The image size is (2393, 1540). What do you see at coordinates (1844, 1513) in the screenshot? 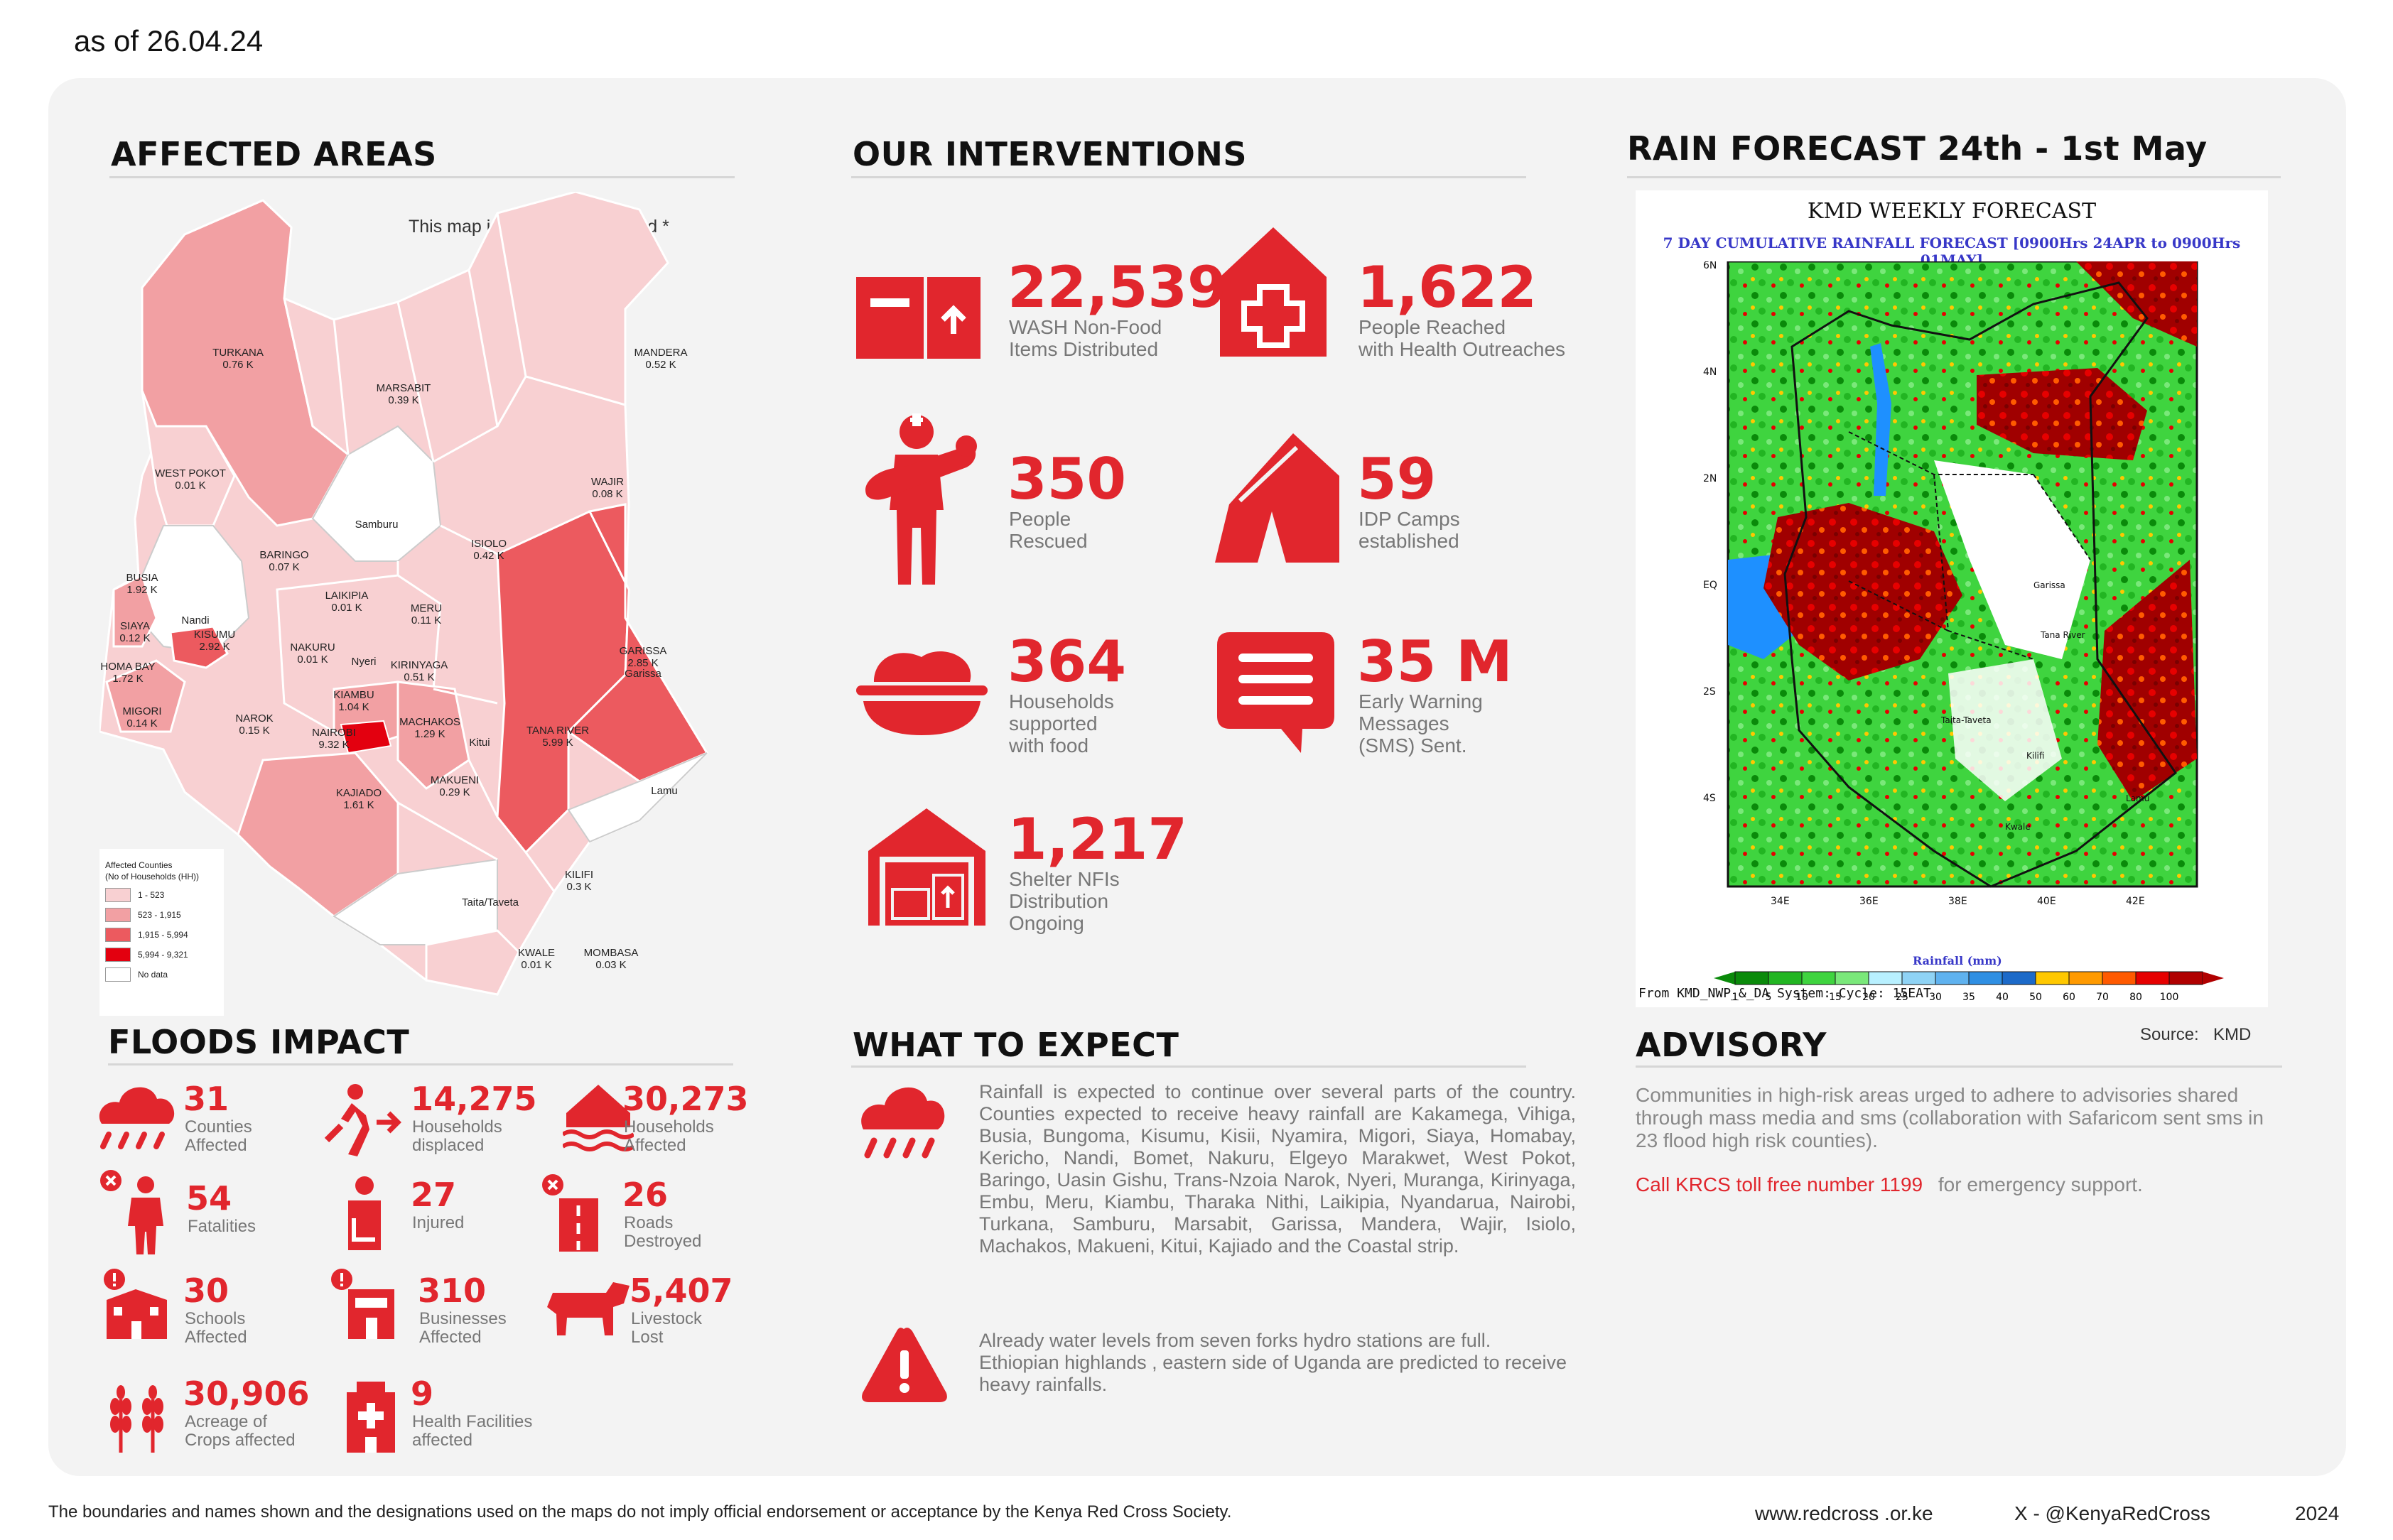
I see `website-link: www.redcross .or.ke` at bounding box center [1844, 1513].